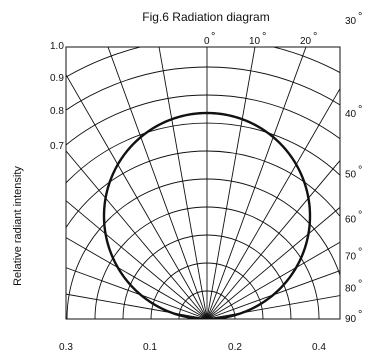  I want to click on bottom-scale-label: 0.1, so click(150, 347).